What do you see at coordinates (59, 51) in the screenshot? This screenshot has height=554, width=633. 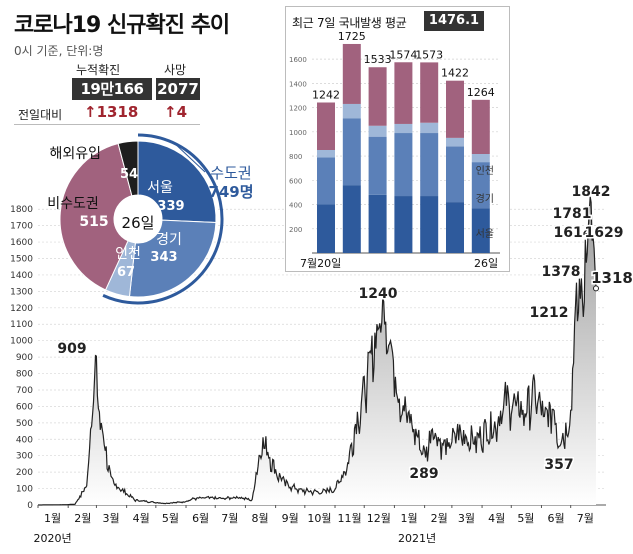 I see `subtitle: 0시 기준, 단위:명` at bounding box center [59, 51].